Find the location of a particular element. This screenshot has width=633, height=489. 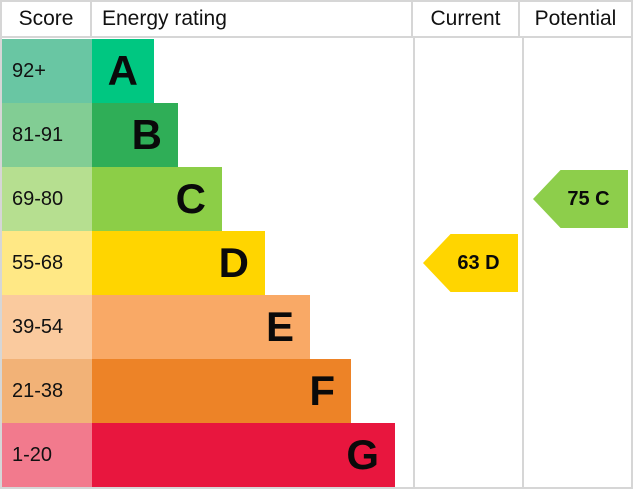

score-range-a: 92+ is located at coordinates (47, 71).